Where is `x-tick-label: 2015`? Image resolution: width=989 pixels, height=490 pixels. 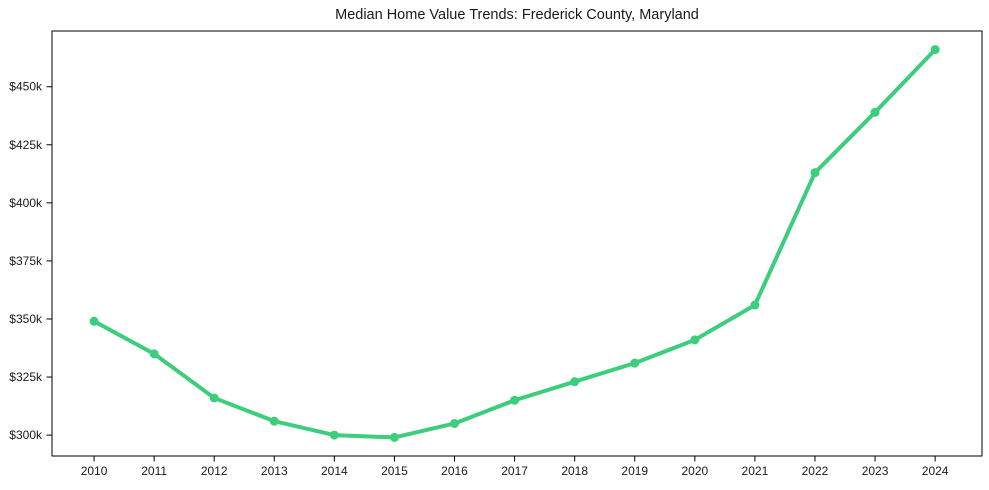
x-tick-label: 2015 is located at coordinates (394, 471).